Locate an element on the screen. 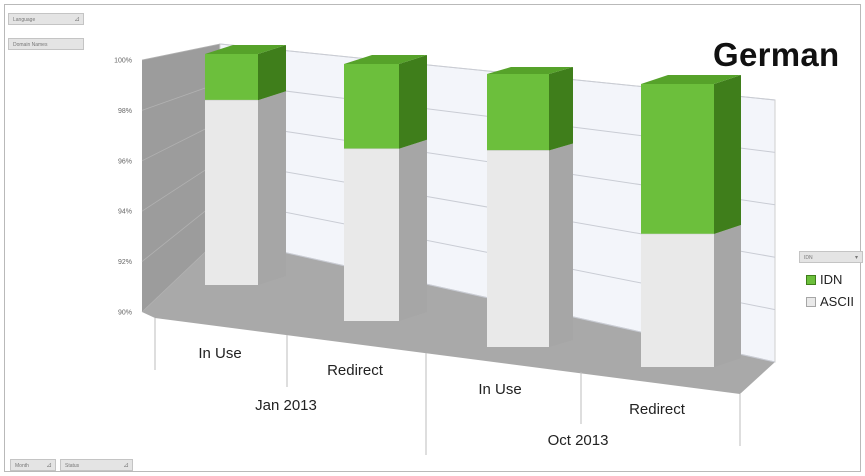 Image resolution: width=865 pixels, height=476 pixels. legend-item-ascii: ASCII is located at coordinates (830, 302).